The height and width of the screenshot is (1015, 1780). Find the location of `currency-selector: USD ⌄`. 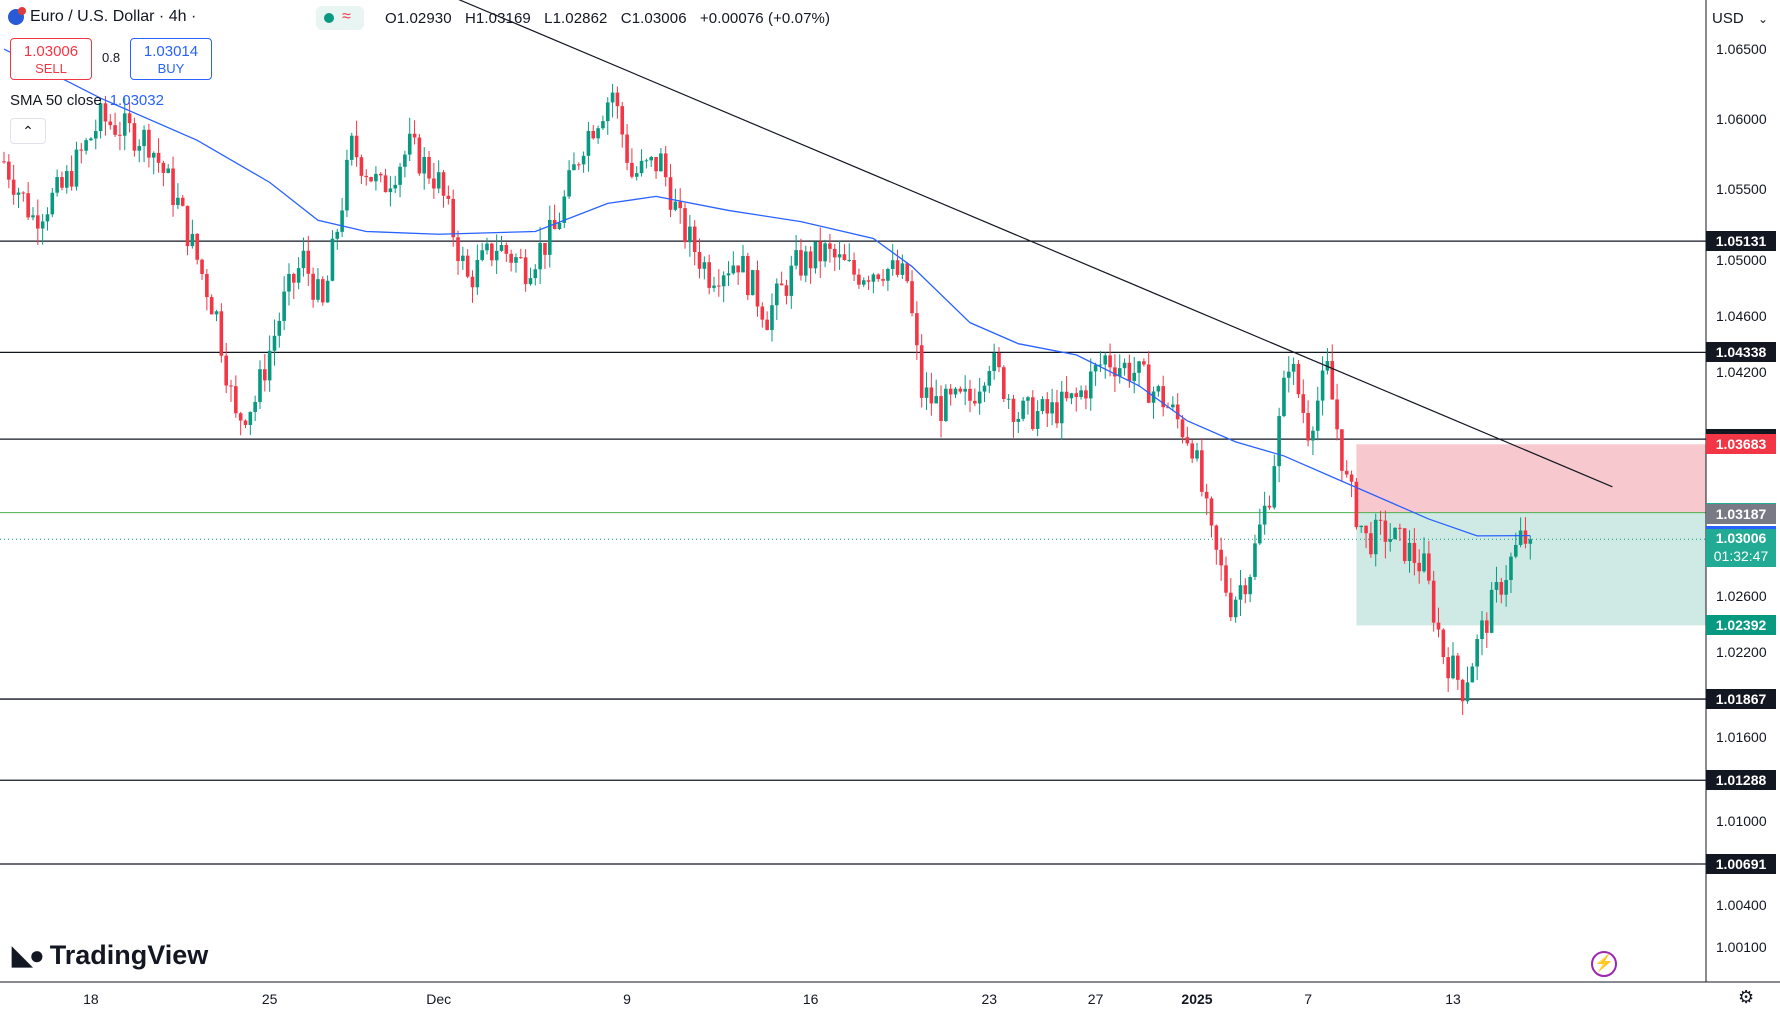

currency-selector: USD ⌄ is located at coordinates (1742, 19).